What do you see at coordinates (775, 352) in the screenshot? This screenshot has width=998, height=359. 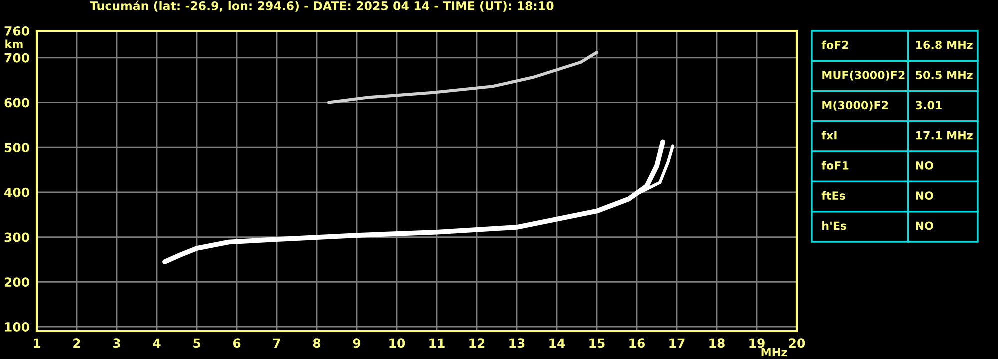 I see `x-axis-title: MHz` at bounding box center [775, 352].